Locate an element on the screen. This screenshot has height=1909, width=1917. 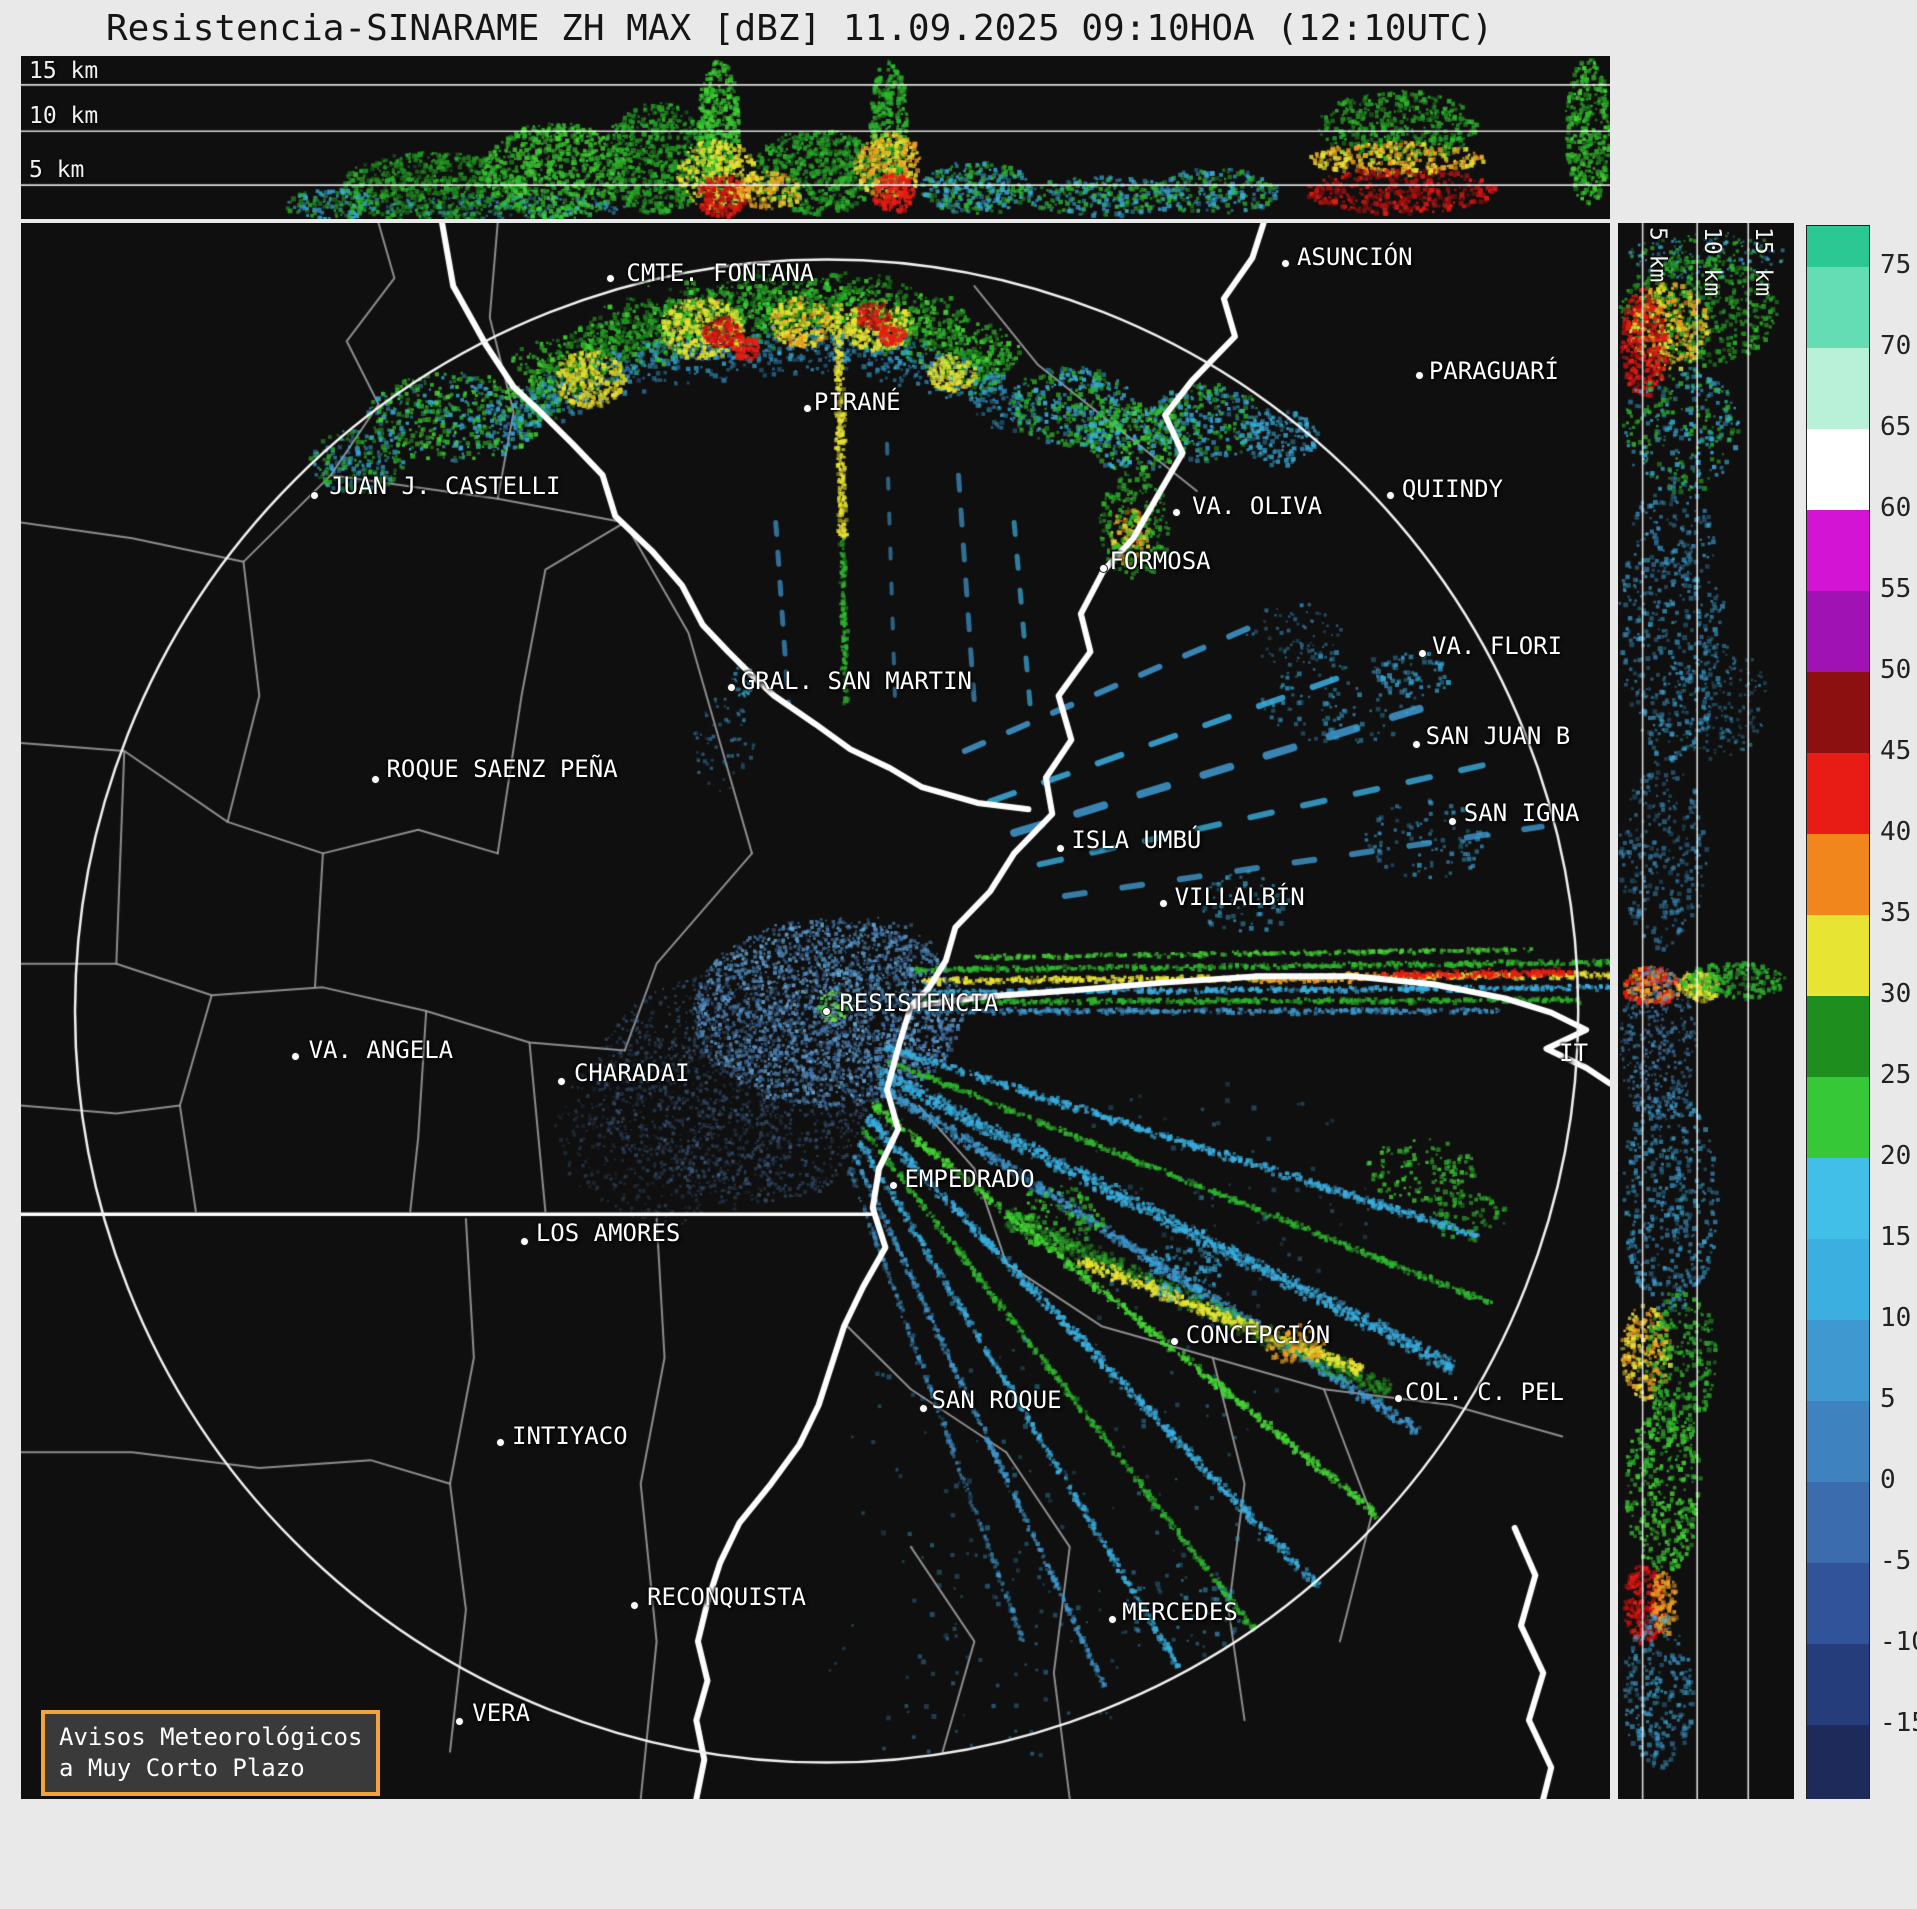
top-cross-section-canvas is located at coordinates (815, 137).